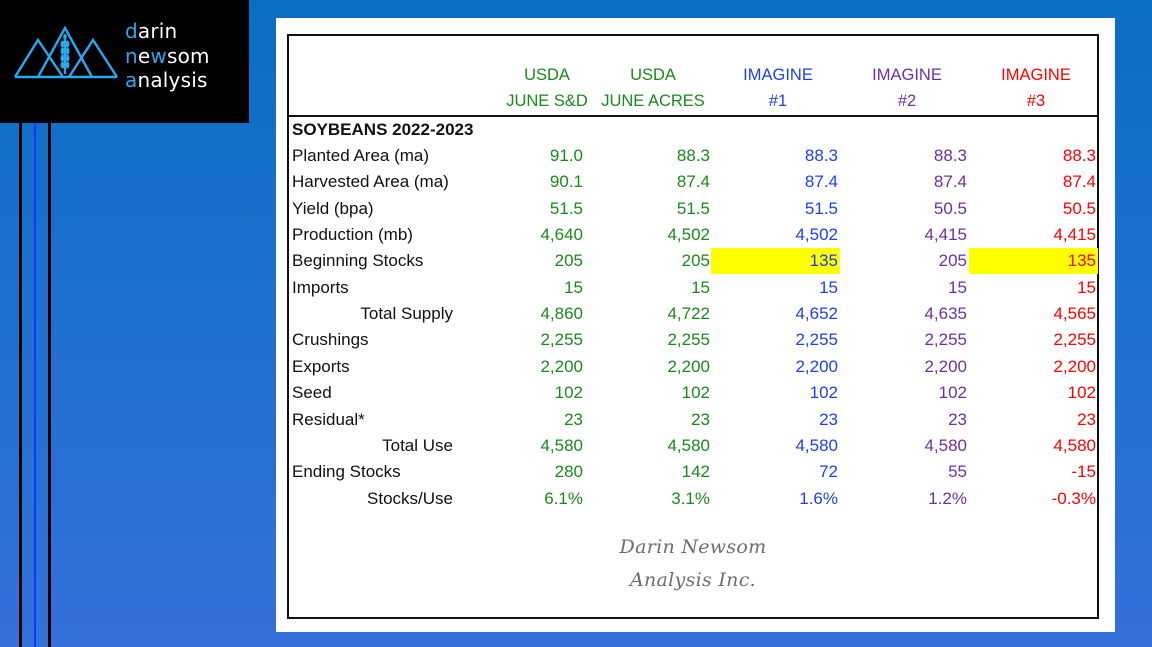 Image resolution: width=1152 pixels, height=647 pixels. I want to click on table-cell-usda: 4,722, so click(688, 314).